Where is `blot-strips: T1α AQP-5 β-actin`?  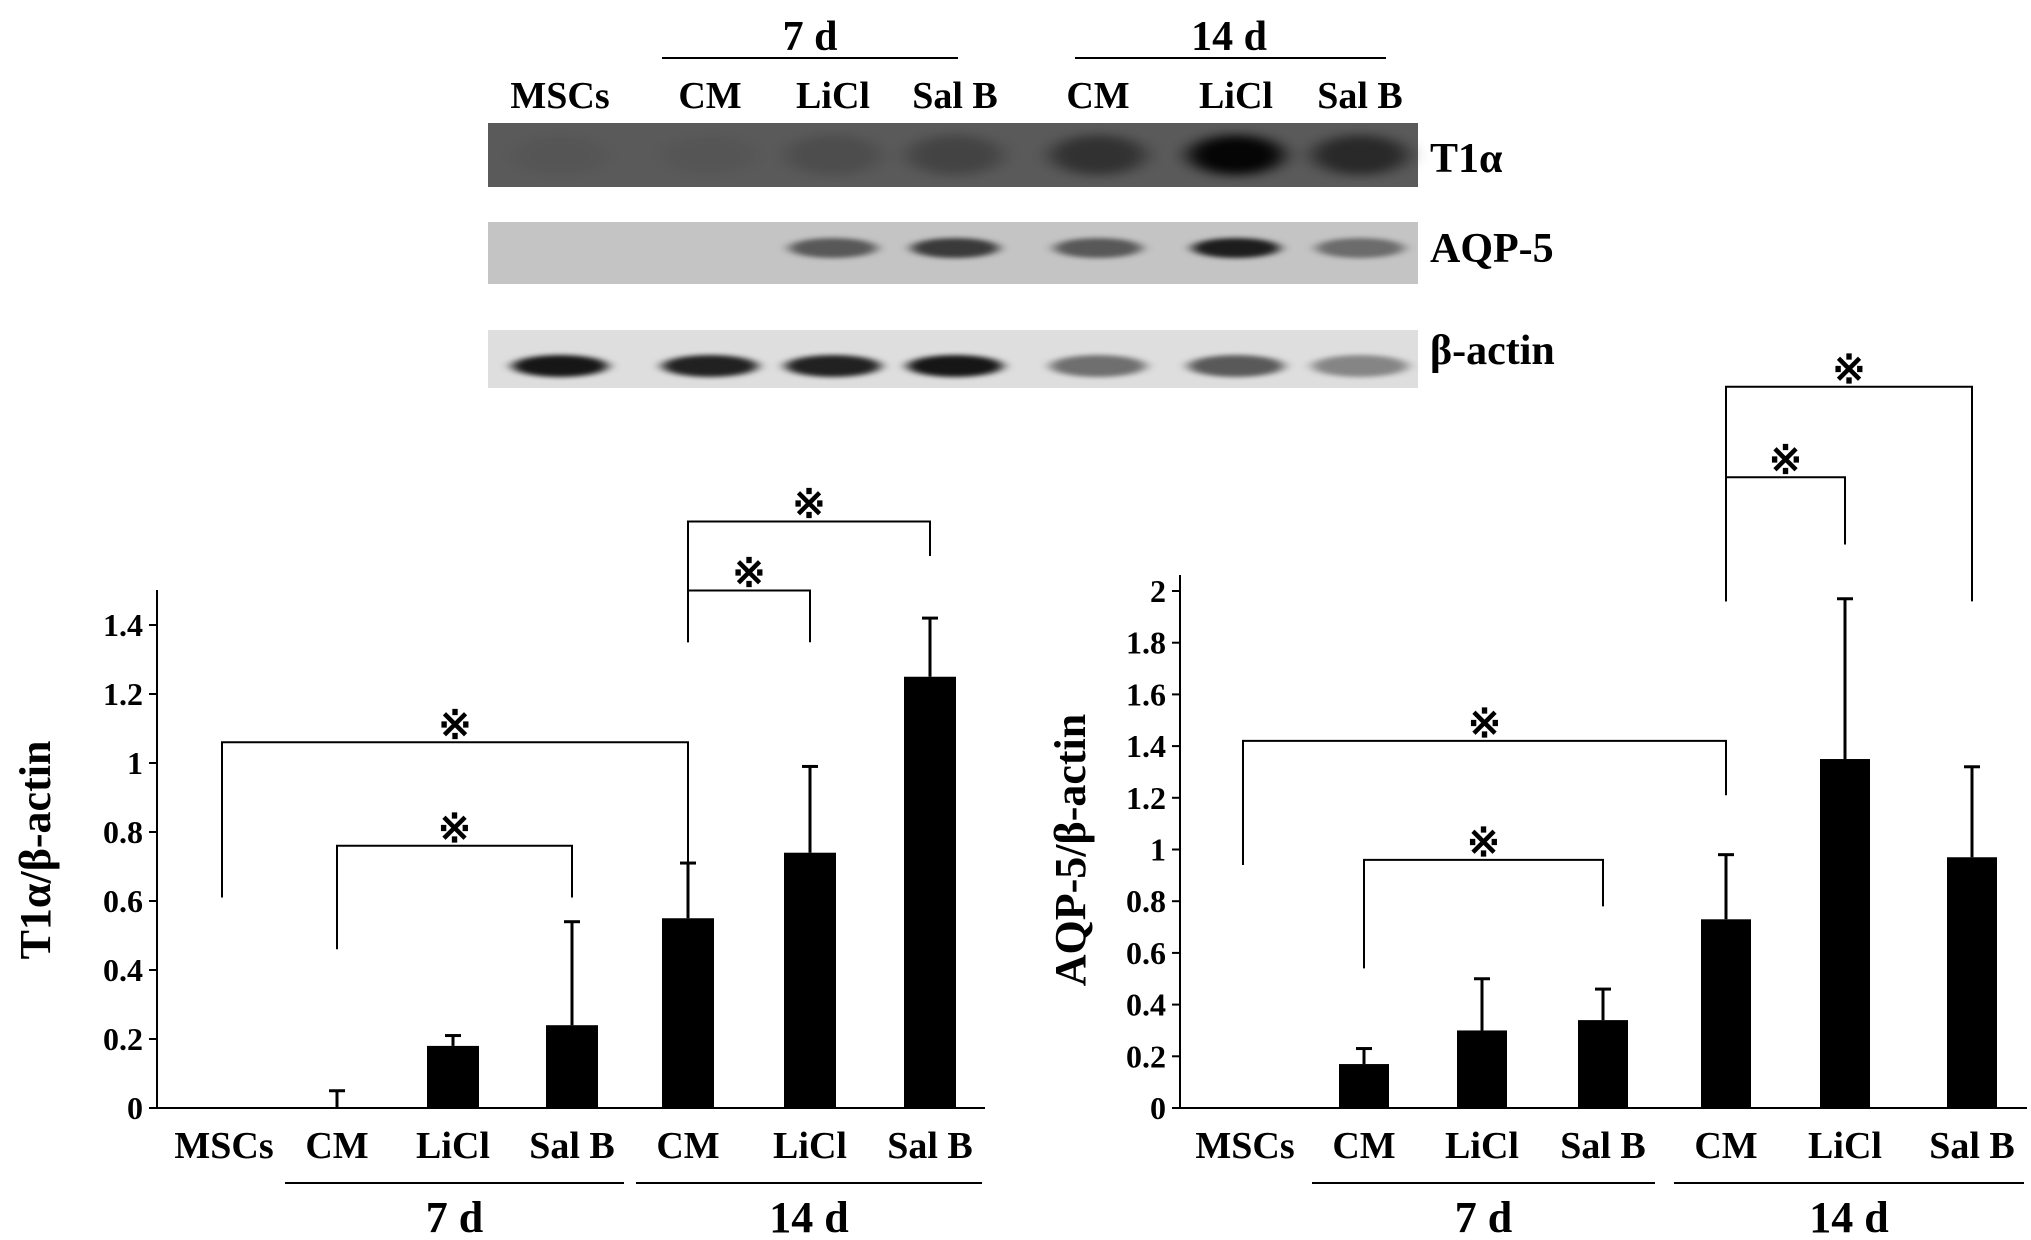
blot-strips: T1α AQP-5 β-actin is located at coordinates (1021, 255).